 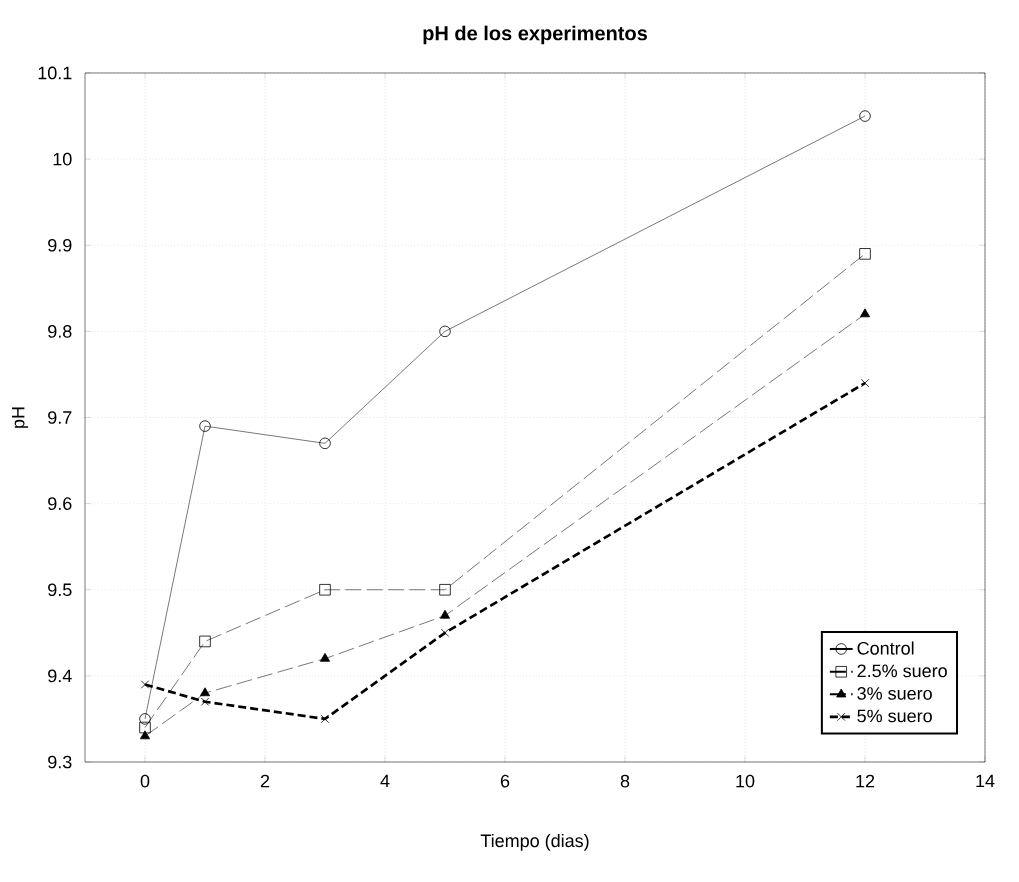 What do you see at coordinates (60, 590) in the screenshot?
I see `y-tick-label: 9.5` at bounding box center [60, 590].